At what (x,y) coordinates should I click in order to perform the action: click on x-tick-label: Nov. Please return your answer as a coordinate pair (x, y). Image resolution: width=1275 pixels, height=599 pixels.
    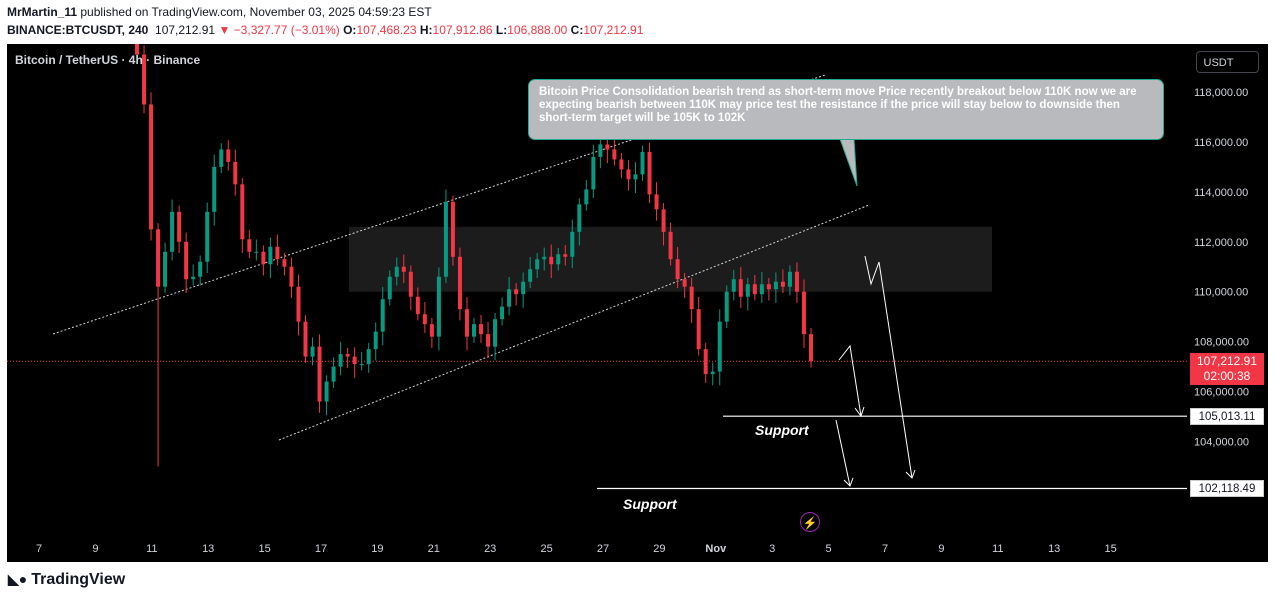
    Looking at the image, I should click on (716, 549).